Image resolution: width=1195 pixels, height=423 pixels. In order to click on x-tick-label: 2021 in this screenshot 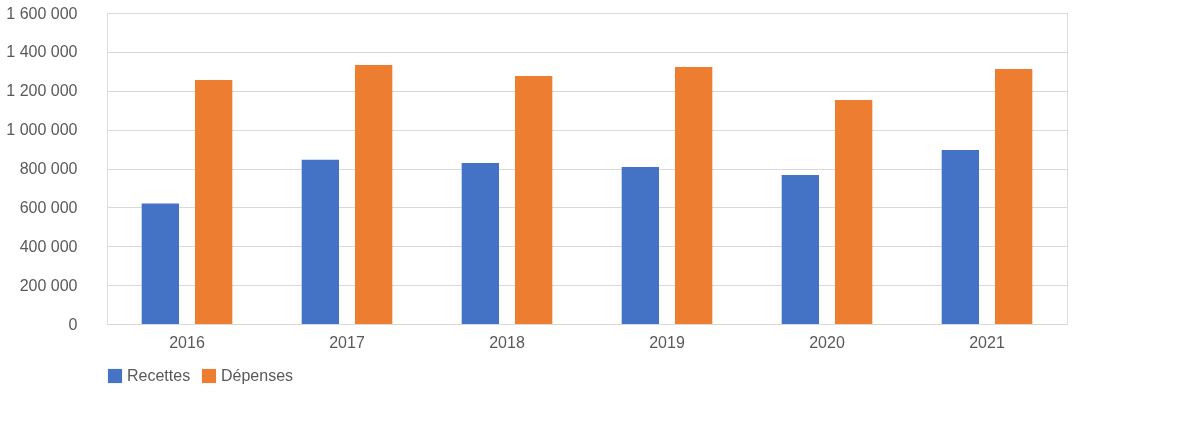, I will do `click(987, 342)`.